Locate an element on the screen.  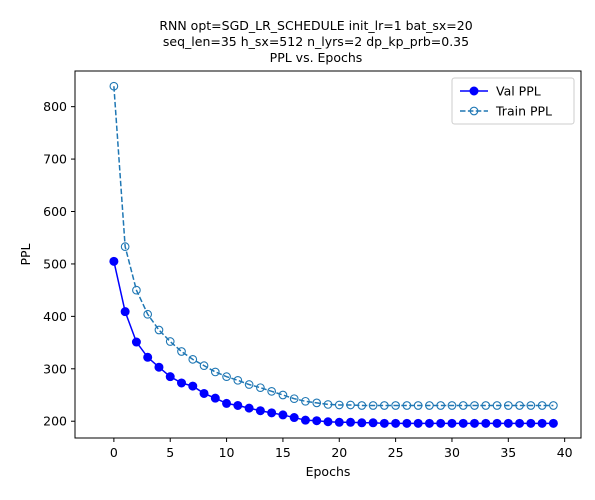
y-tick-label: 700 is located at coordinates (55, 159).